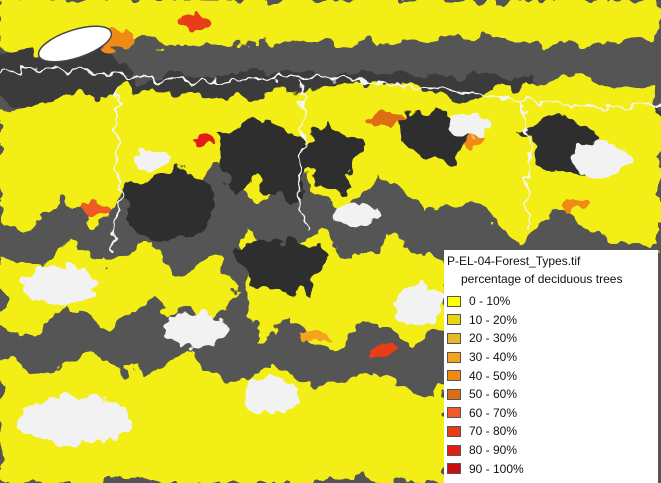 This screenshot has width=661, height=483. Describe the element at coordinates (493, 338) in the screenshot. I see `legend-item-label: 20 - 30%` at that location.